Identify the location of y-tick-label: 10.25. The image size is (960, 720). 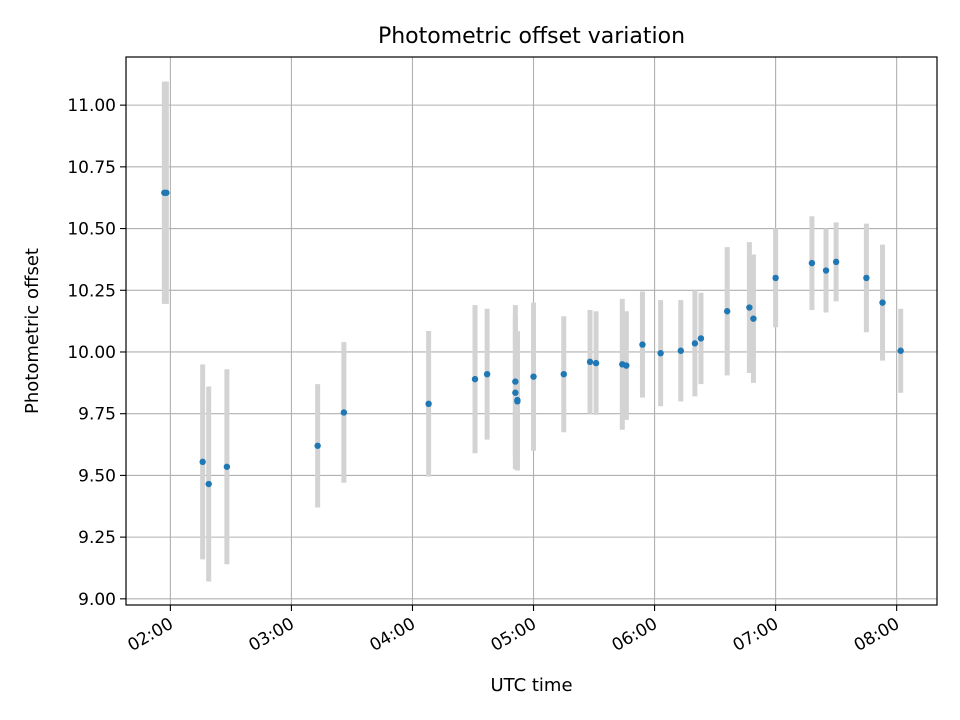
(91, 291).